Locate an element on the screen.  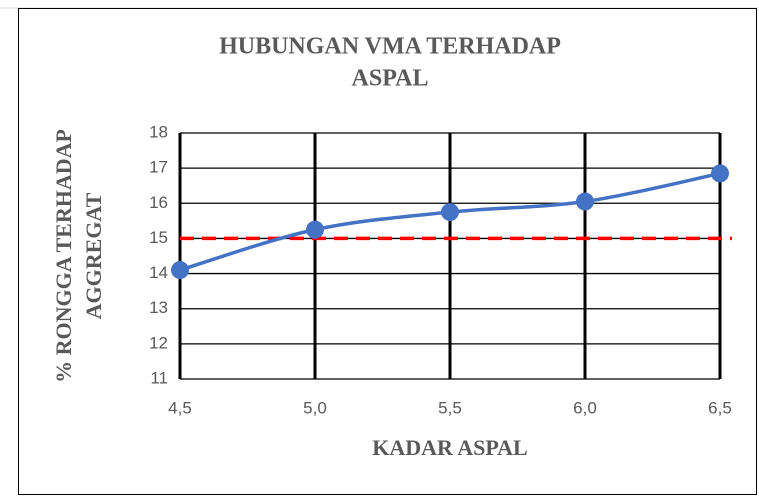
x-axis-label: KADAR ASPAL is located at coordinates (449, 447).